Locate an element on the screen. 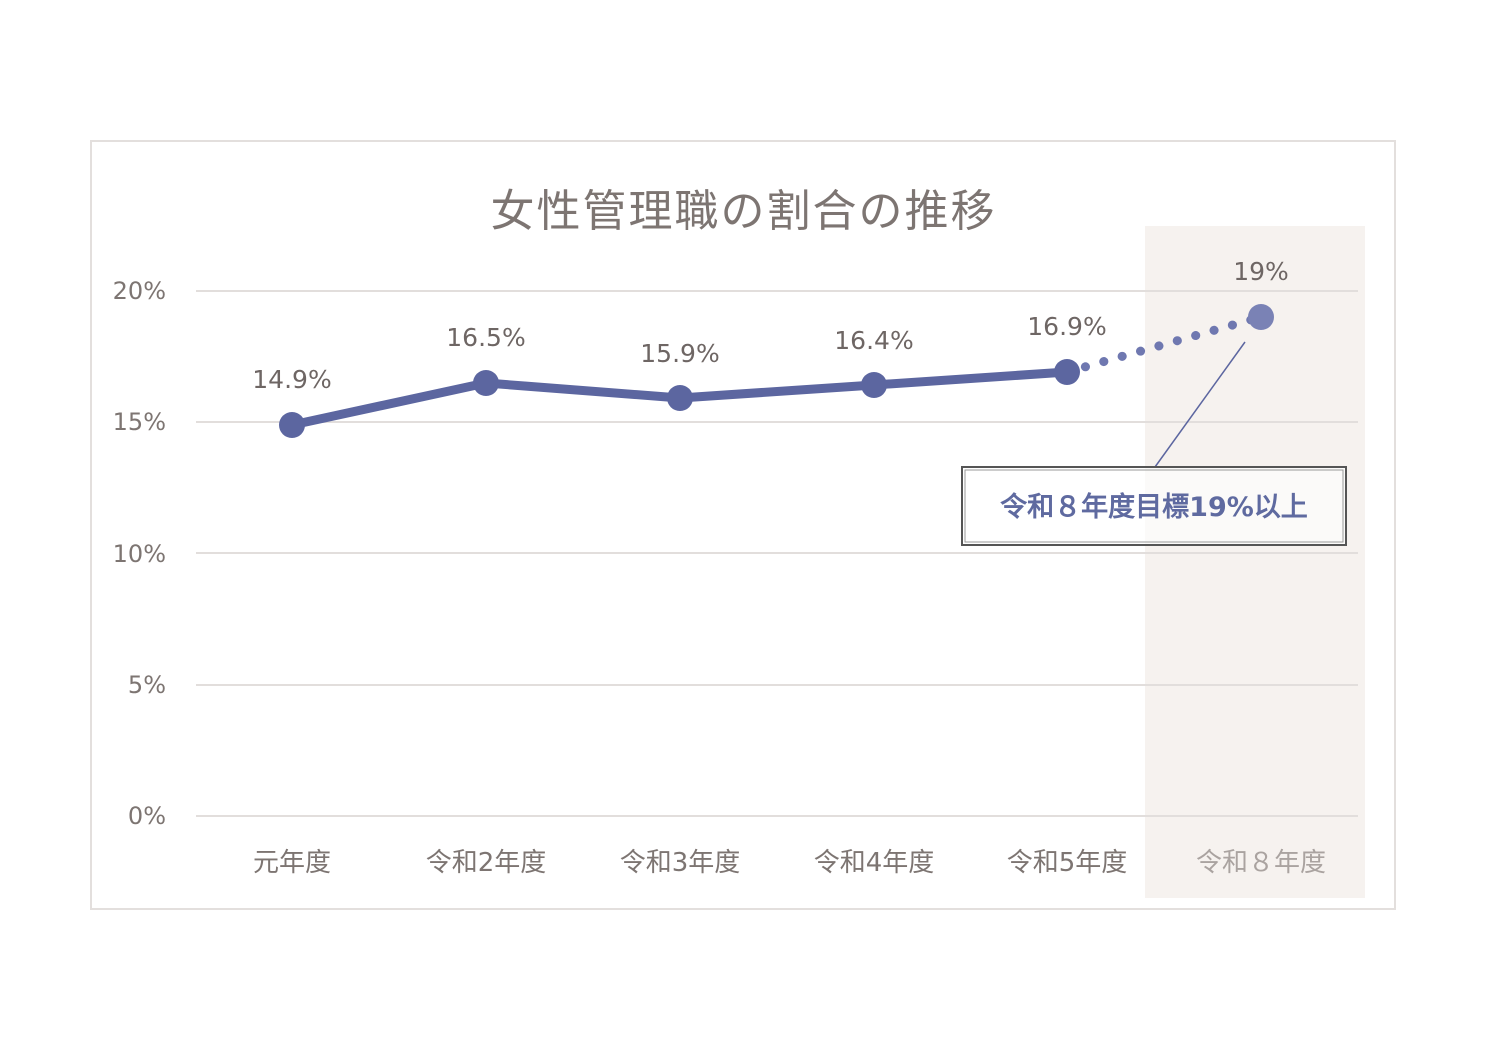 The width and height of the screenshot is (1487, 1051). callout-leader-line is located at coordinates (1200, 404).